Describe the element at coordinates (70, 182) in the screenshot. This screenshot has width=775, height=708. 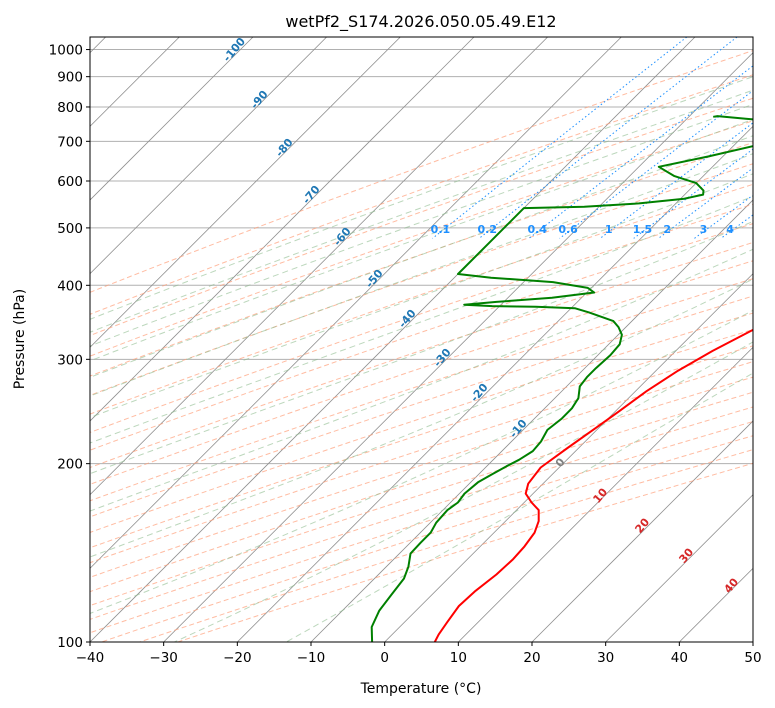
I see `y-tick-label: 600` at that location.